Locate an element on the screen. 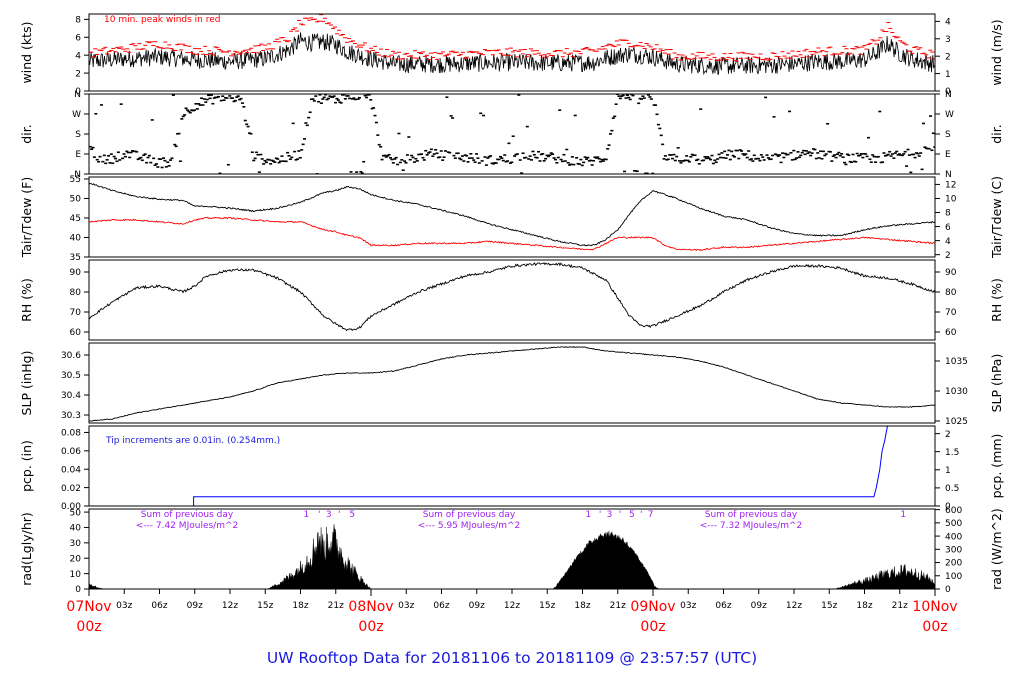  rad-note-line2: <--- 5.95 MJoules/m^2 is located at coordinates (469, 526).